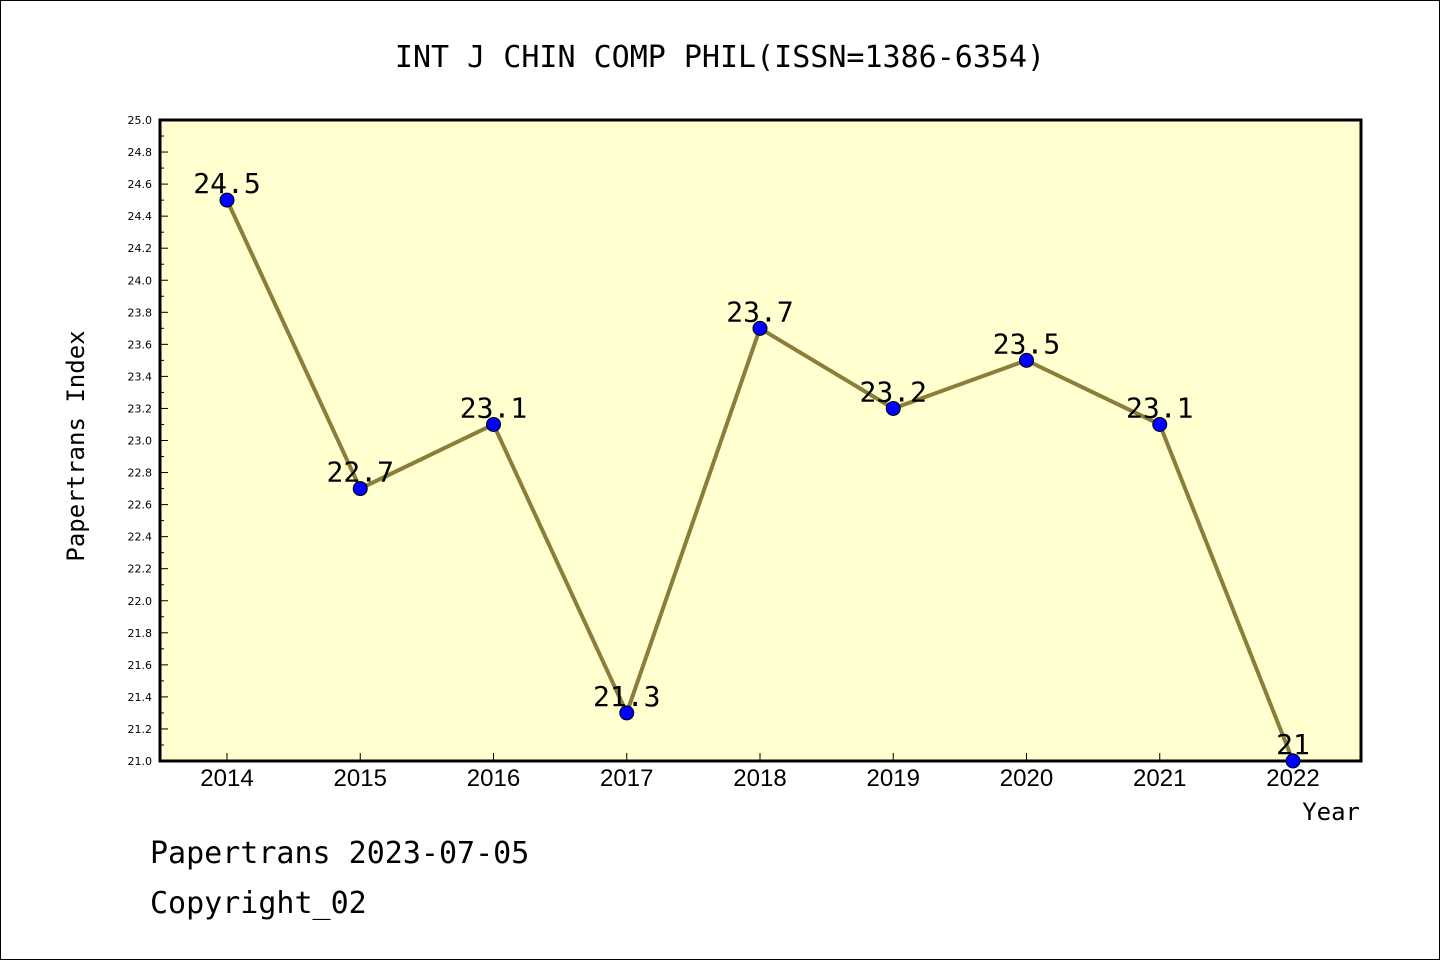  Describe the element at coordinates (893, 778) in the screenshot. I see `x-tick-label: 2019` at that location.